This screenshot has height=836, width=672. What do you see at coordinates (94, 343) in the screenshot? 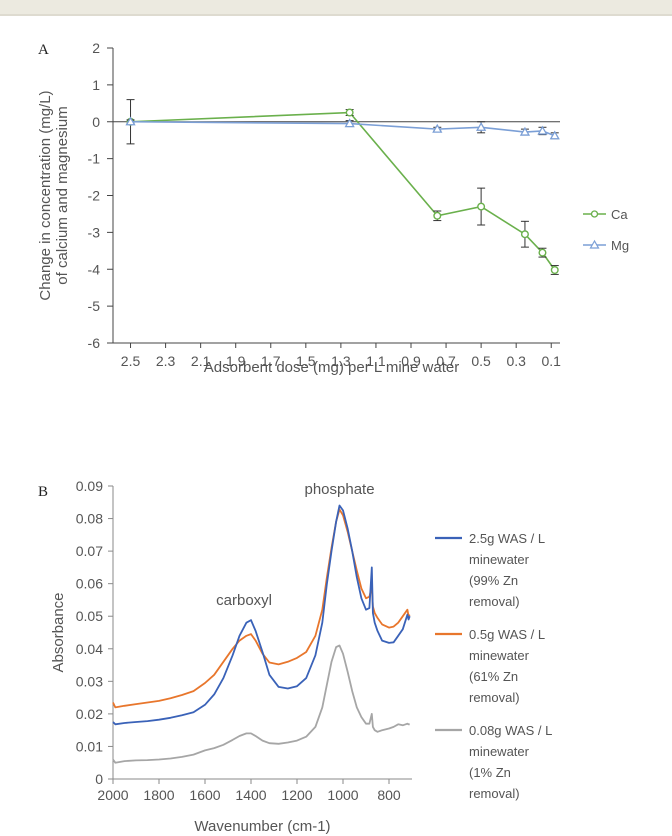
I see `panel-a-y-tick-label: -6` at bounding box center [94, 343].